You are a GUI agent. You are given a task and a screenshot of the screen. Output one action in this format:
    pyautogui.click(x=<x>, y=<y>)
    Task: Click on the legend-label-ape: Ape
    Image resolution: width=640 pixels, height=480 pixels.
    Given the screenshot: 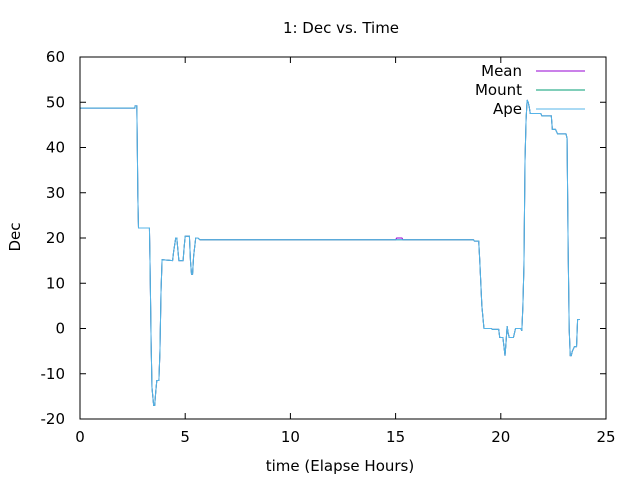 What is the action you would take?
    pyautogui.click(x=507, y=109)
    